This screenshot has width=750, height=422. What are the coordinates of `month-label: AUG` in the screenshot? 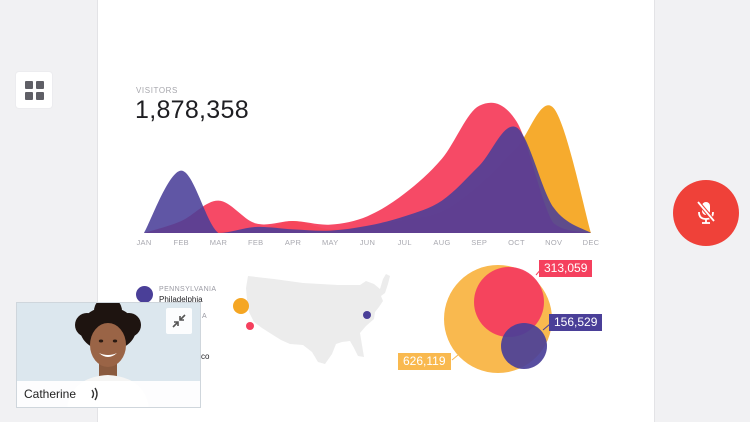 It's located at (442, 242).